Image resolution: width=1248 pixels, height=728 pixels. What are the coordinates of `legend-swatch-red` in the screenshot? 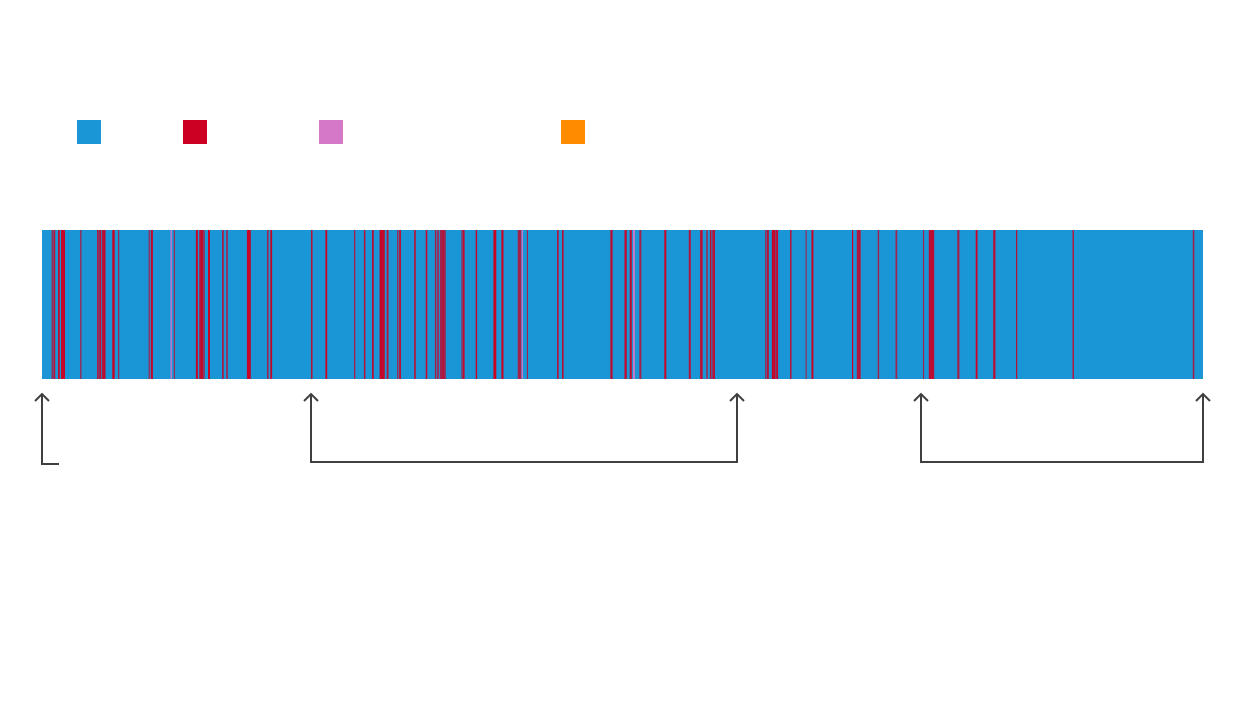 It's located at (195, 132).